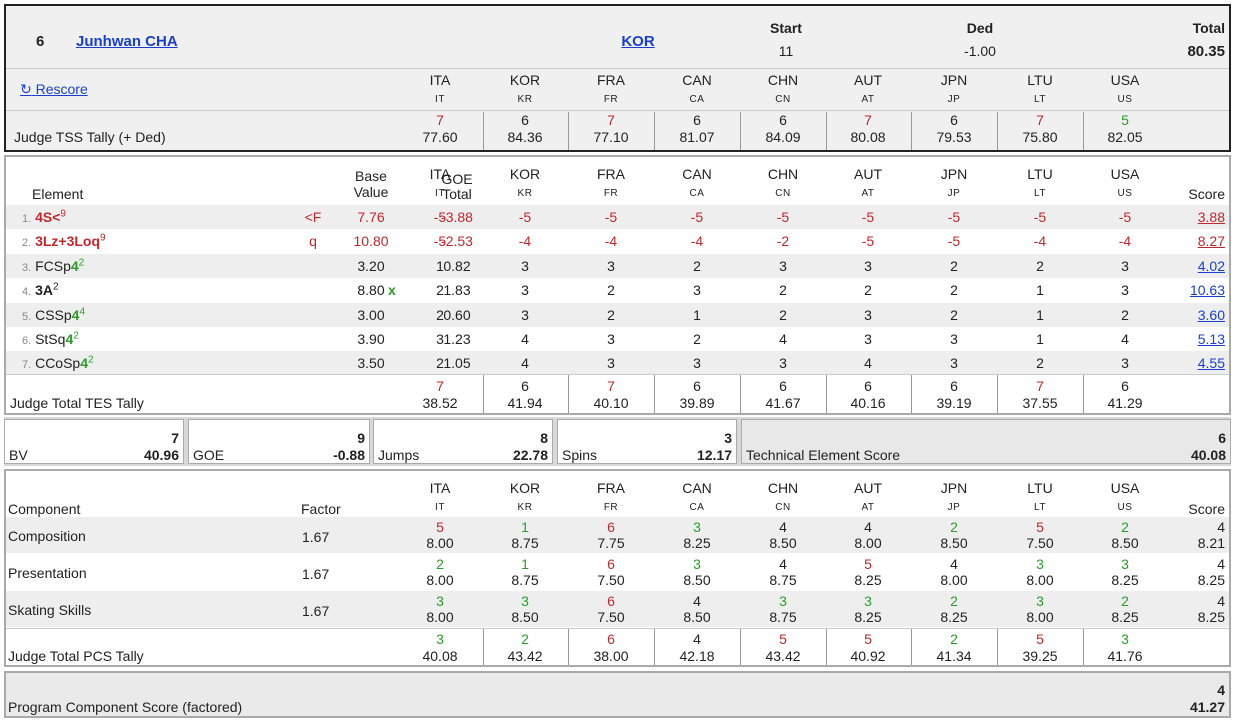  What do you see at coordinates (1206, 51) in the screenshot?
I see `total-value: 80.35` at bounding box center [1206, 51].